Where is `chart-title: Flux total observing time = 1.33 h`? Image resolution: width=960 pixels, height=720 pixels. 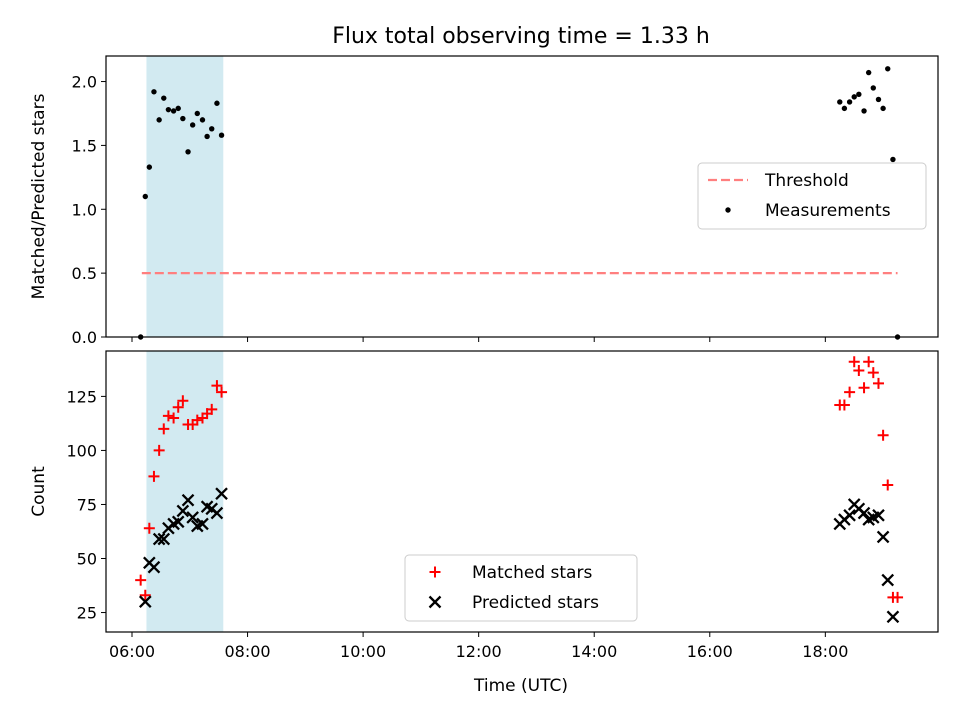
chart-title: Flux total observing time = 1.33 h is located at coordinates (521, 36).